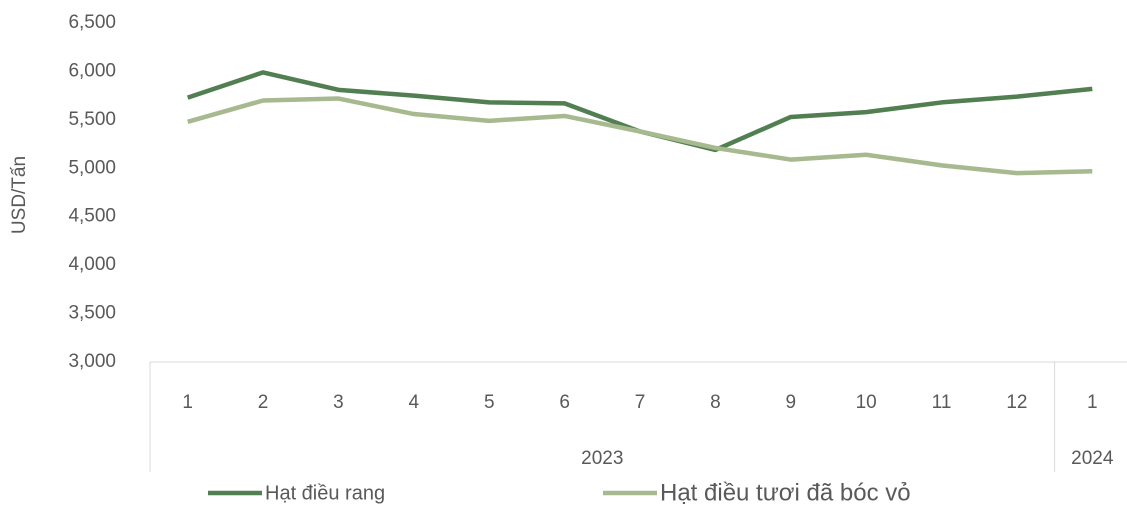 This screenshot has height=508, width=1127. Describe the element at coordinates (19, 195) in the screenshot. I see `y-axis-label: USD/Tấn` at that location.